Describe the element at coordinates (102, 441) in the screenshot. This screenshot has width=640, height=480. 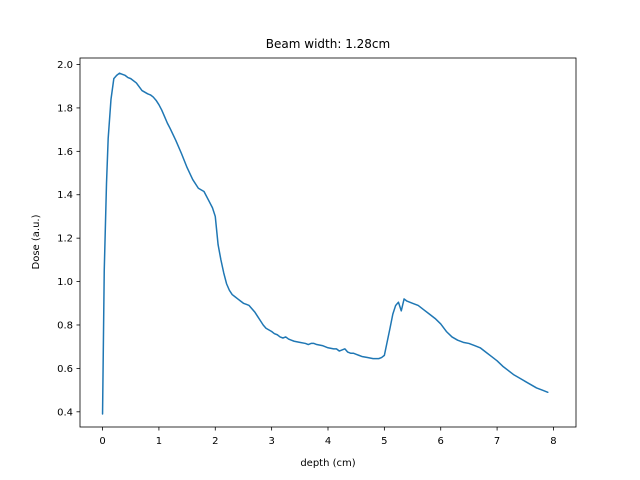
I see `x-tick-label: 0` at that location.